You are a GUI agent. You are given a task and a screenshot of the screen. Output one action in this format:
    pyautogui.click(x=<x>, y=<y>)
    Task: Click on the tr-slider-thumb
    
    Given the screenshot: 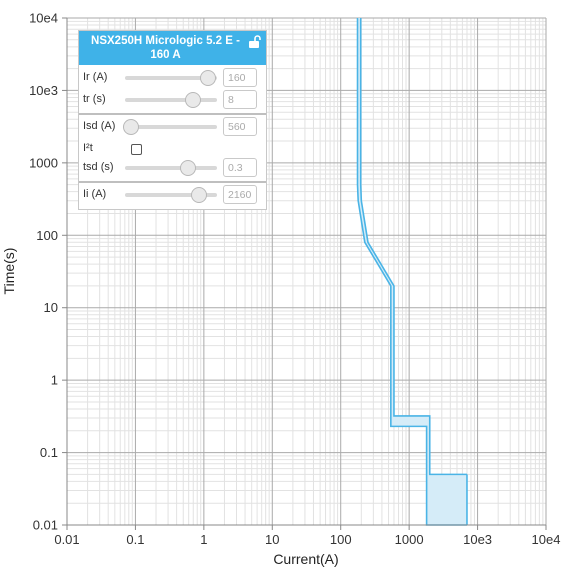 What is the action you would take?
    pyautogui.click(x=193, y=100)
    